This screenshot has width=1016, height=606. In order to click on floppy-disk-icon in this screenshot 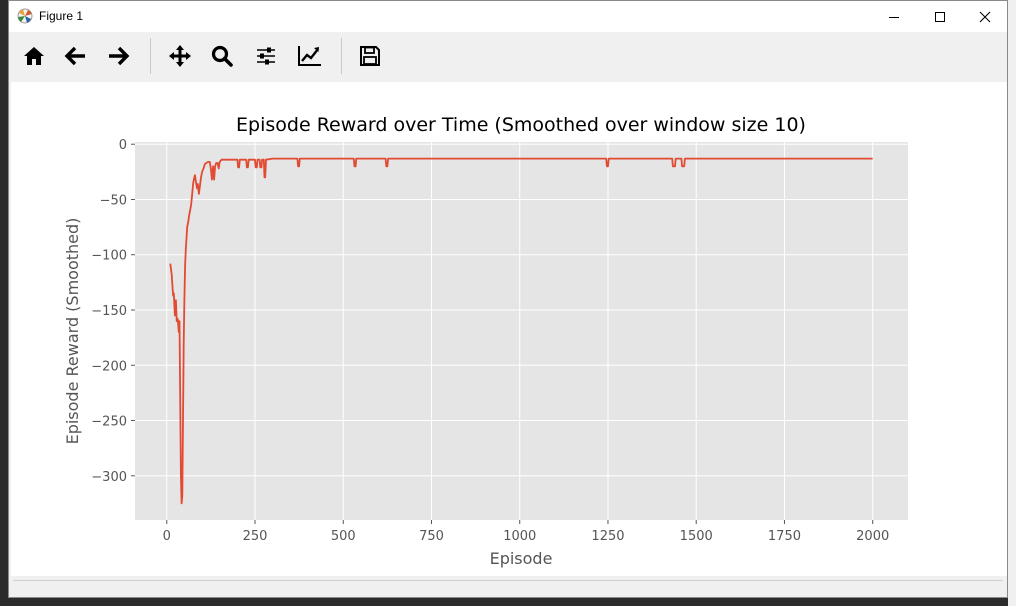, I will do `click(370, 56)`.